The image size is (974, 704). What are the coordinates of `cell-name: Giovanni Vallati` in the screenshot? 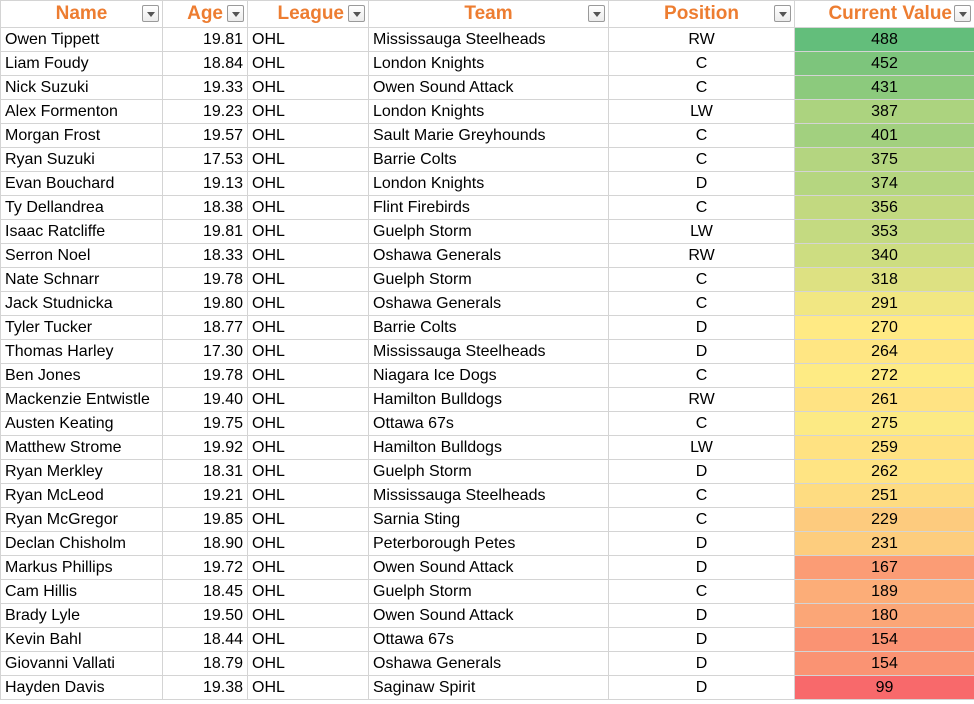 It's located at (81, 663).